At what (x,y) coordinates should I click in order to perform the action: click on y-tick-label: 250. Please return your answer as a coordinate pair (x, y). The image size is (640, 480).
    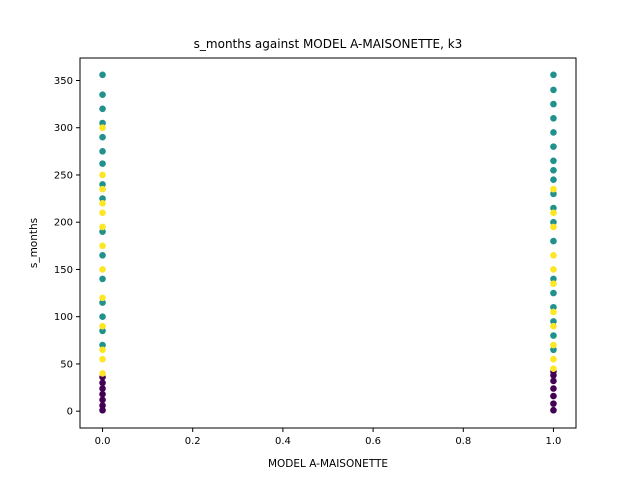
    Looking at the image, I should click on (63, 175).